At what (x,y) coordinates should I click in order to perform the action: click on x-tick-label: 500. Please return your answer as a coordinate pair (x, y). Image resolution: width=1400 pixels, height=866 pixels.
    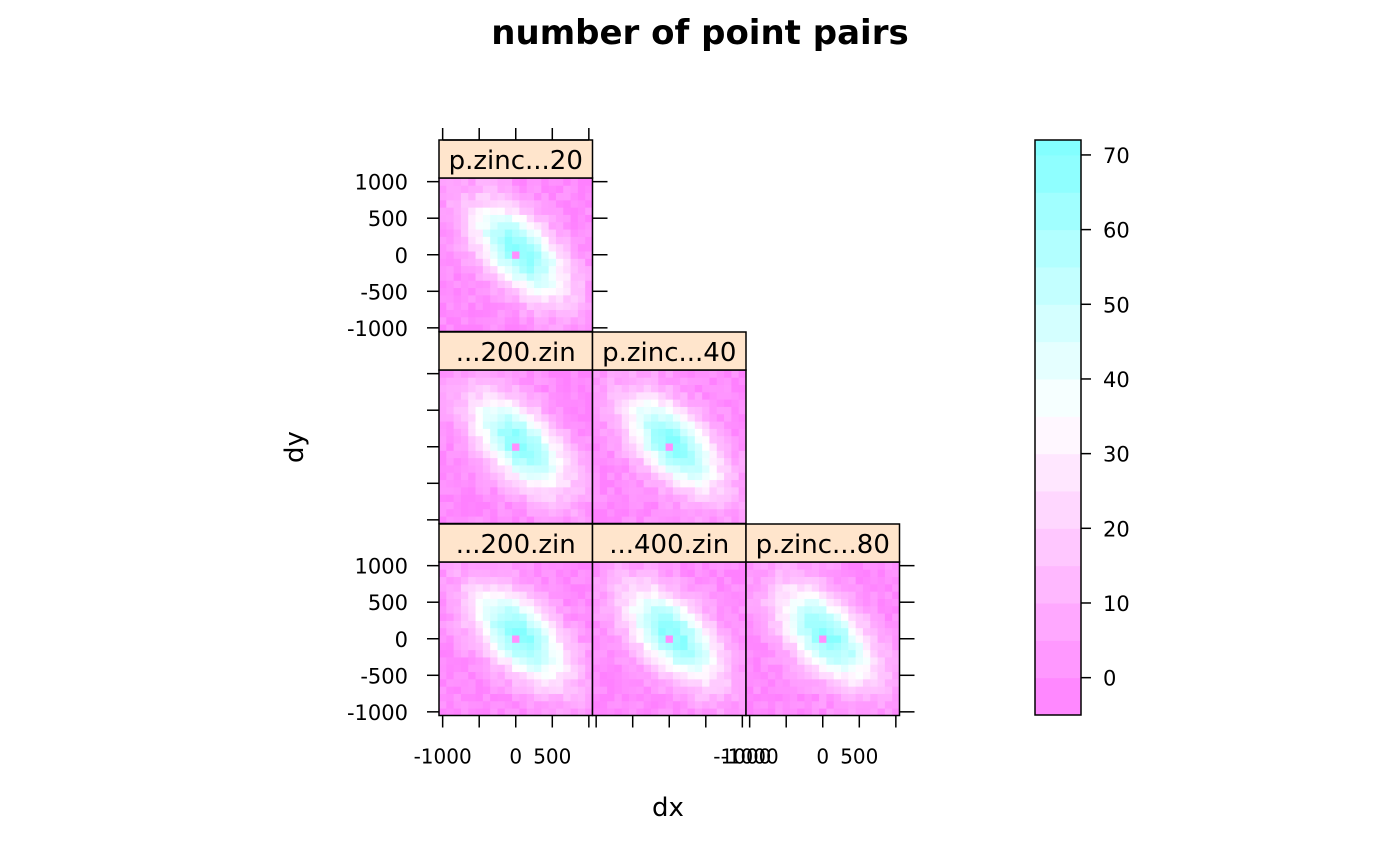
    Looking at the image, I should click on (552, 757).